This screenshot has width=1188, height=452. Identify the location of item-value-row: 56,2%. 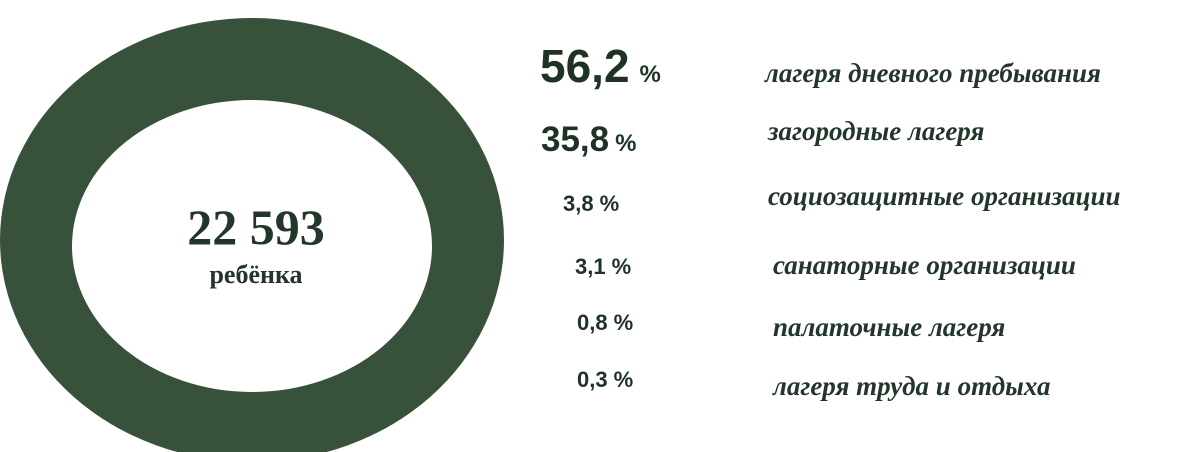
(600, 66).